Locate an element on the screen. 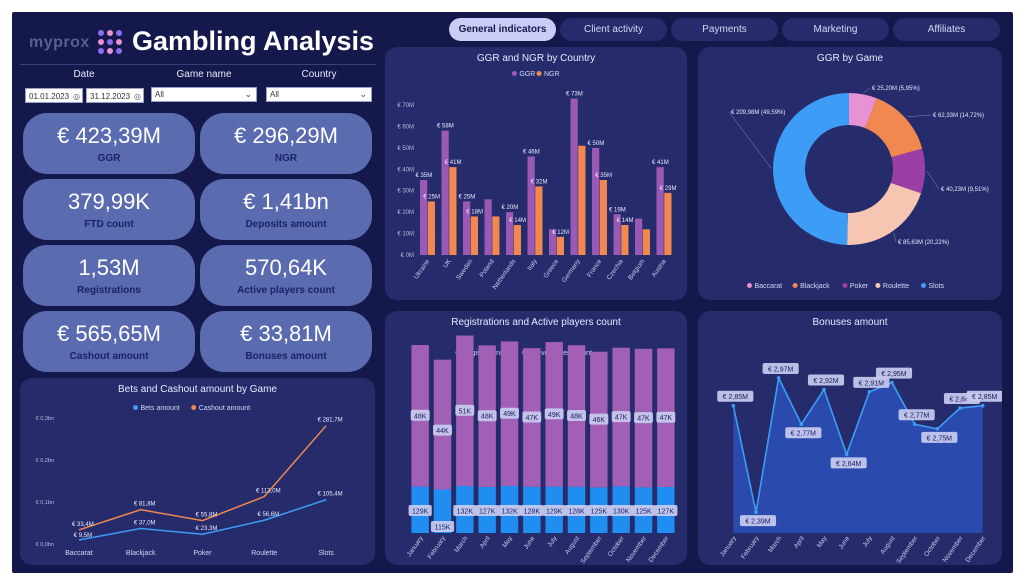  data-label: € 41M is located at coordinates (453, 163).